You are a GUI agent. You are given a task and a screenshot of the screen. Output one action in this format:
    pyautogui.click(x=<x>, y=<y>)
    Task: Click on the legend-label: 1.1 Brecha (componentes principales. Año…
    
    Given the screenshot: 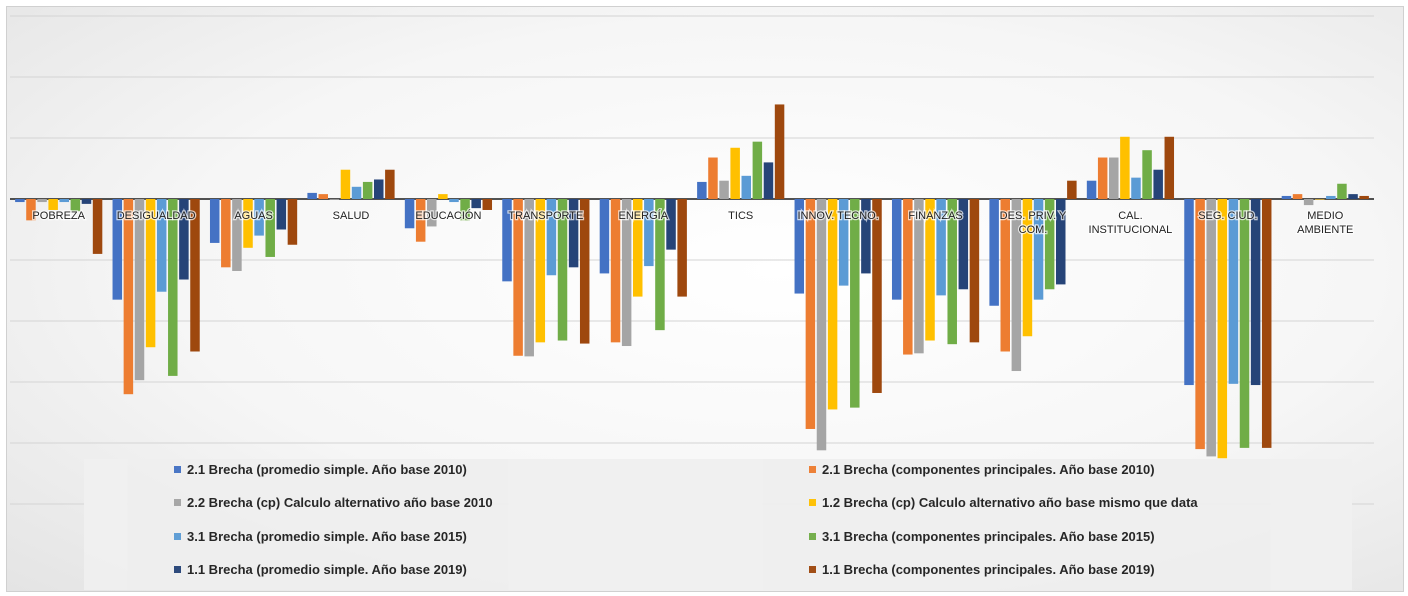 What is the action you would take?
    pyautogui.click(x=988, y=569)
    